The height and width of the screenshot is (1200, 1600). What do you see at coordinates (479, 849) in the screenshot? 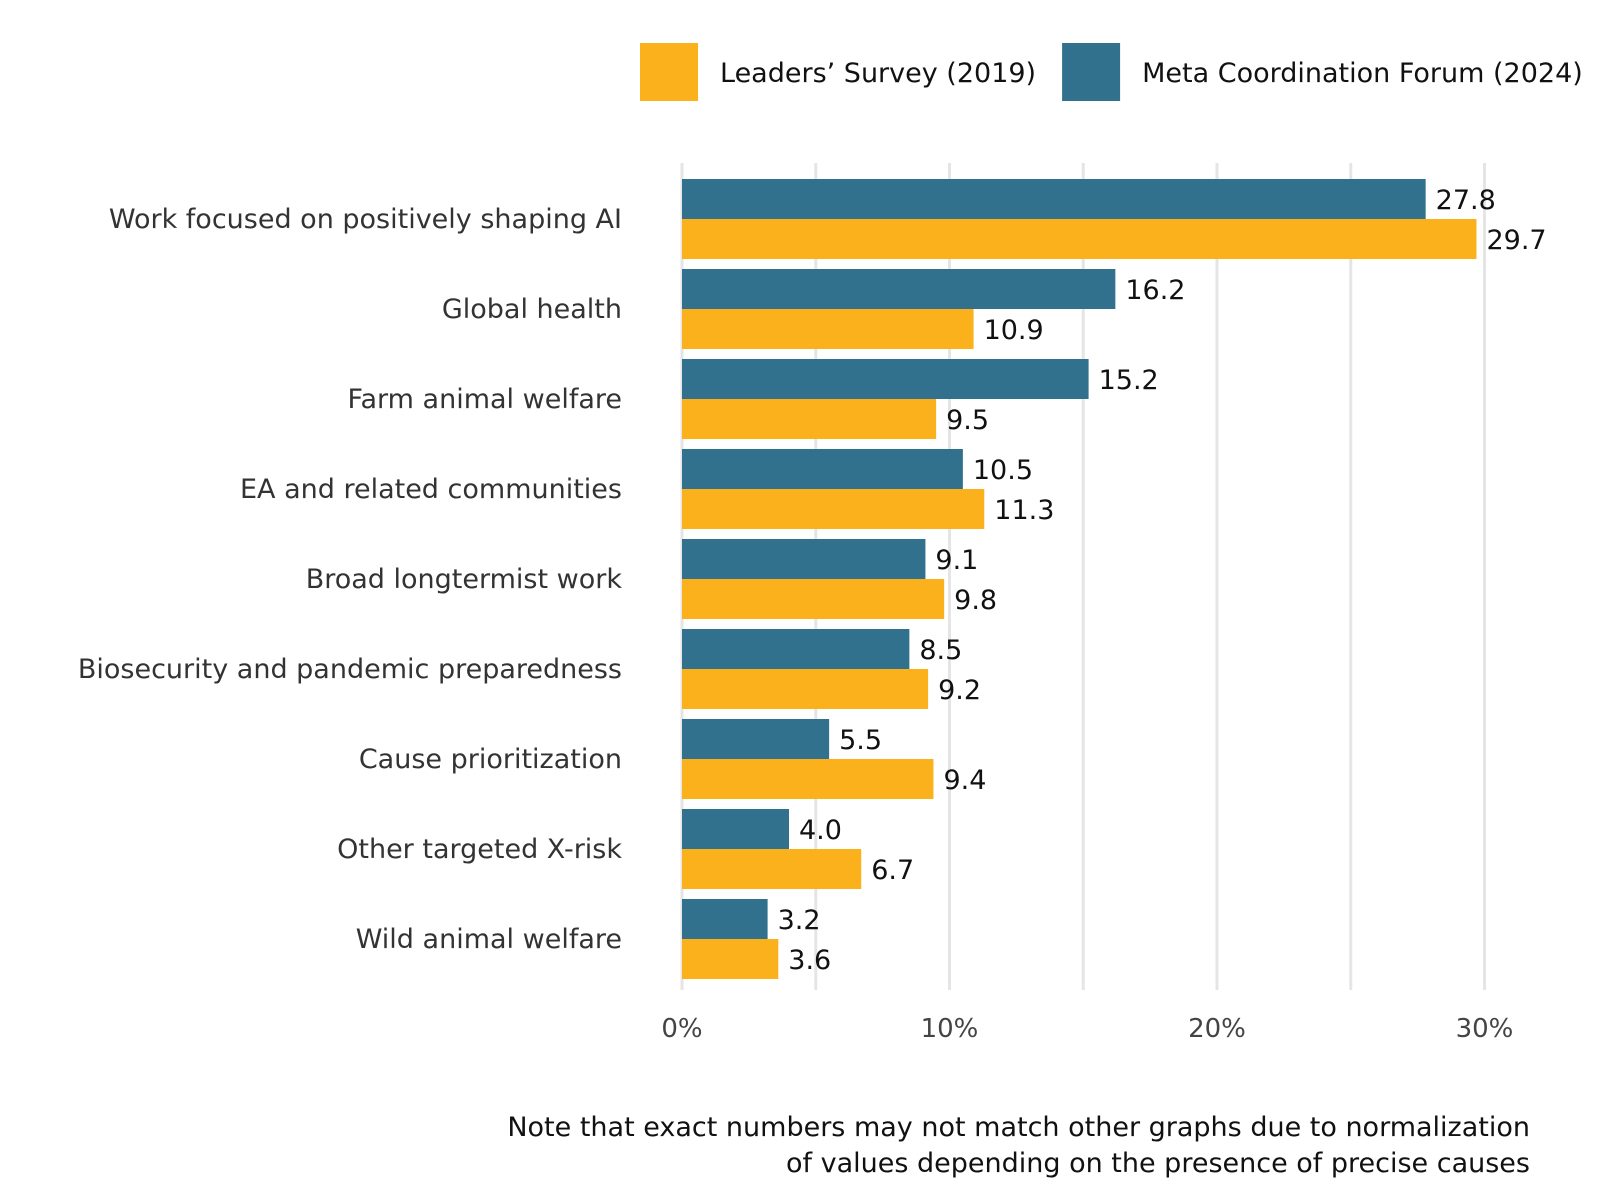
I see `category-label: Other targeted X-risk` at bounding box center [479, 849].